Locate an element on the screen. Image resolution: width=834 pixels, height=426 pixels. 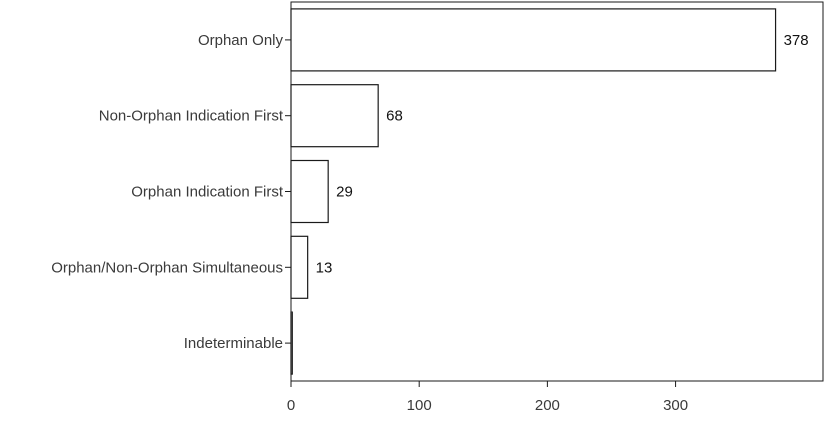
data-label: 68 is located at coordinates (394, 116).